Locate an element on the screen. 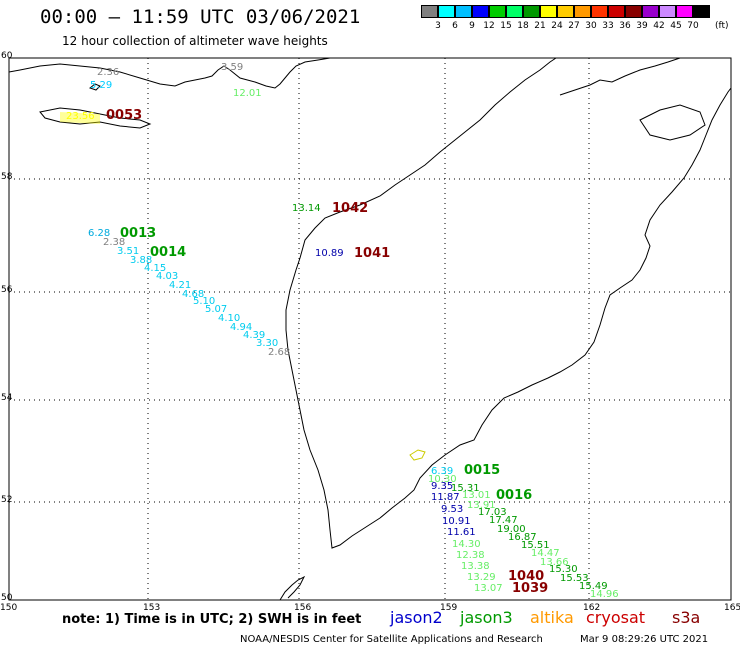  wave-height: 10.91 is located at coordinates (456, 521).